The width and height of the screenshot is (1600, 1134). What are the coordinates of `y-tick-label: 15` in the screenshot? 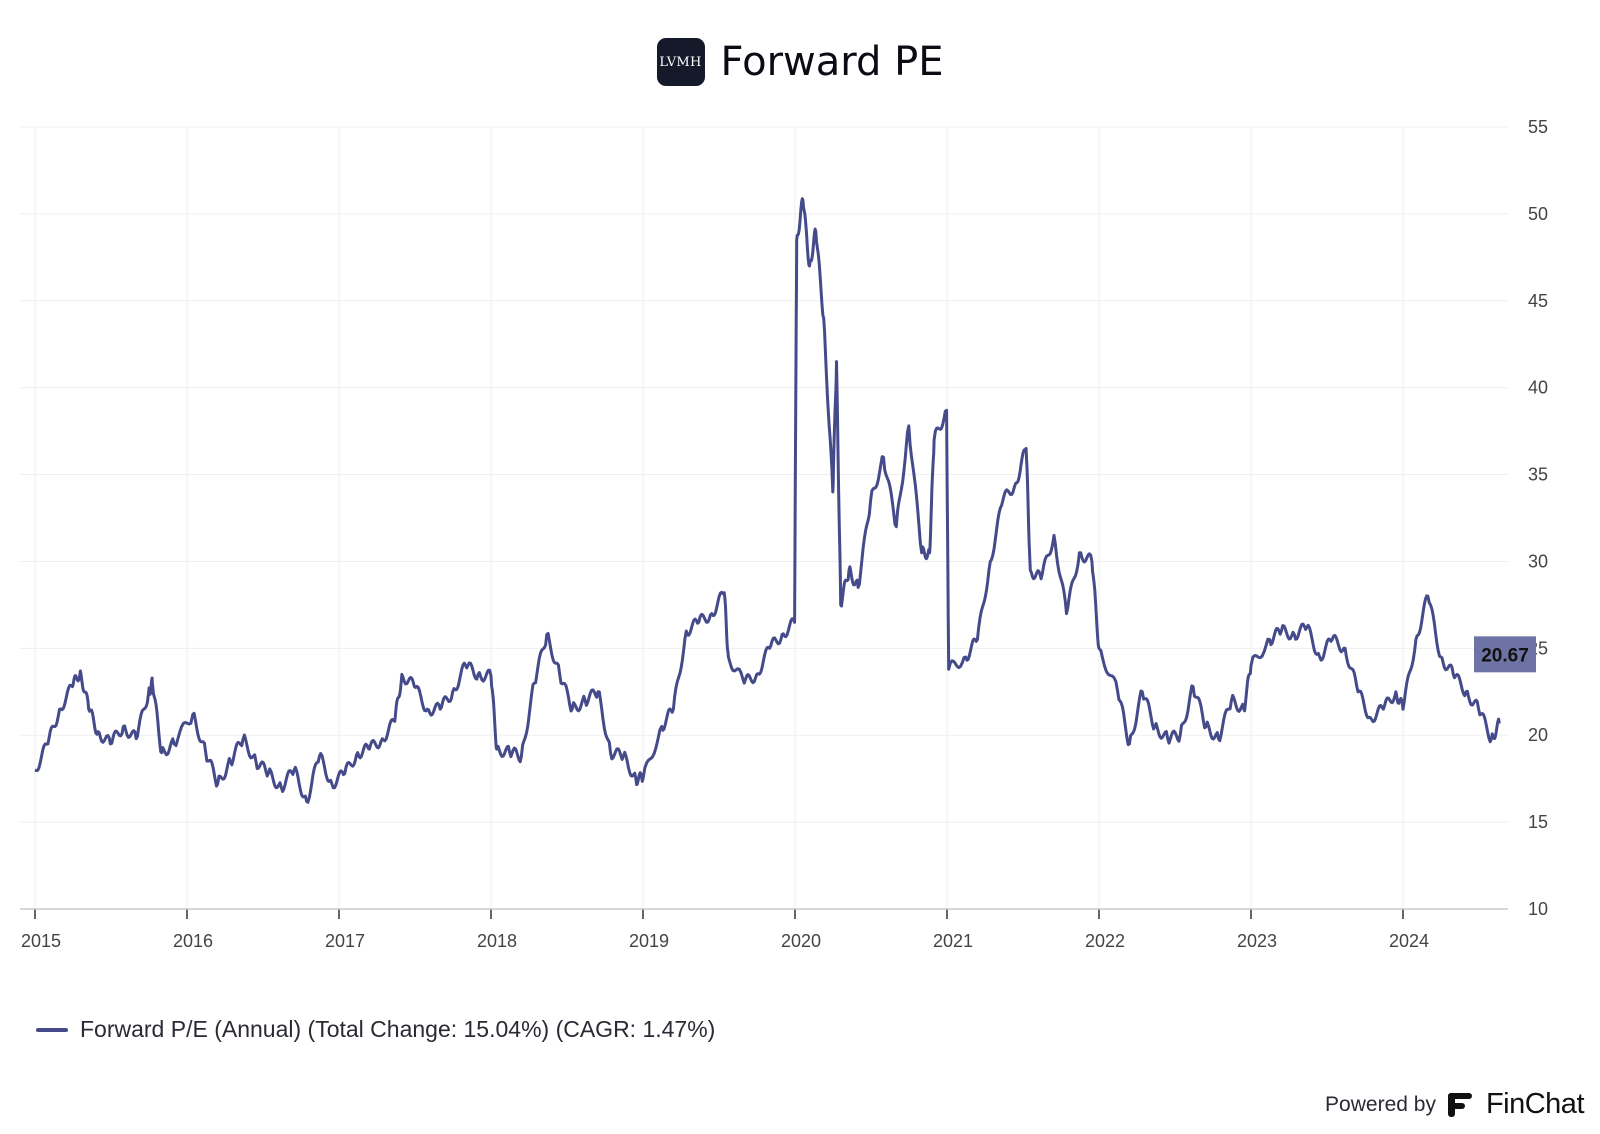 It's located at (1538, 822).